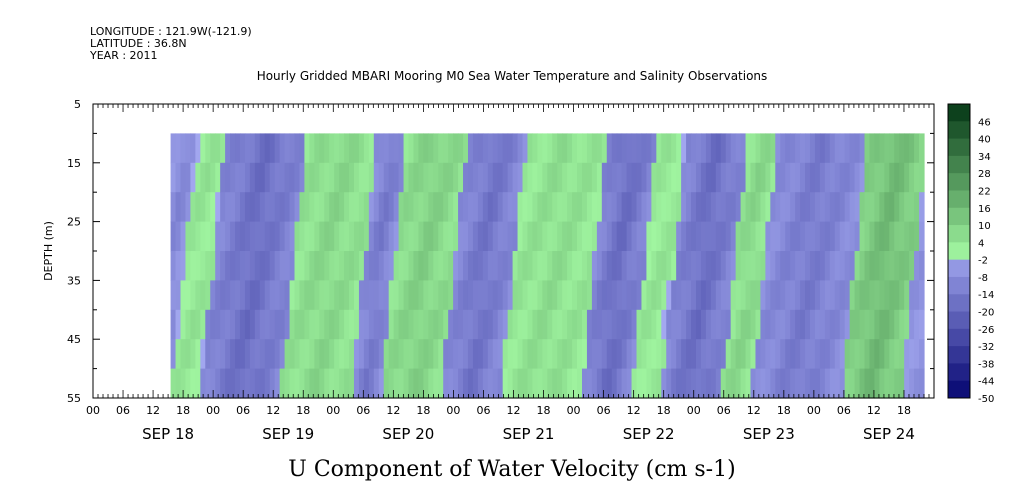 This screenshot has width=1009, height=504. What do you see at coordinates (983, 278) in the screenshot?
I see `colorbar-label: -8` at bounding box center [983, 278].